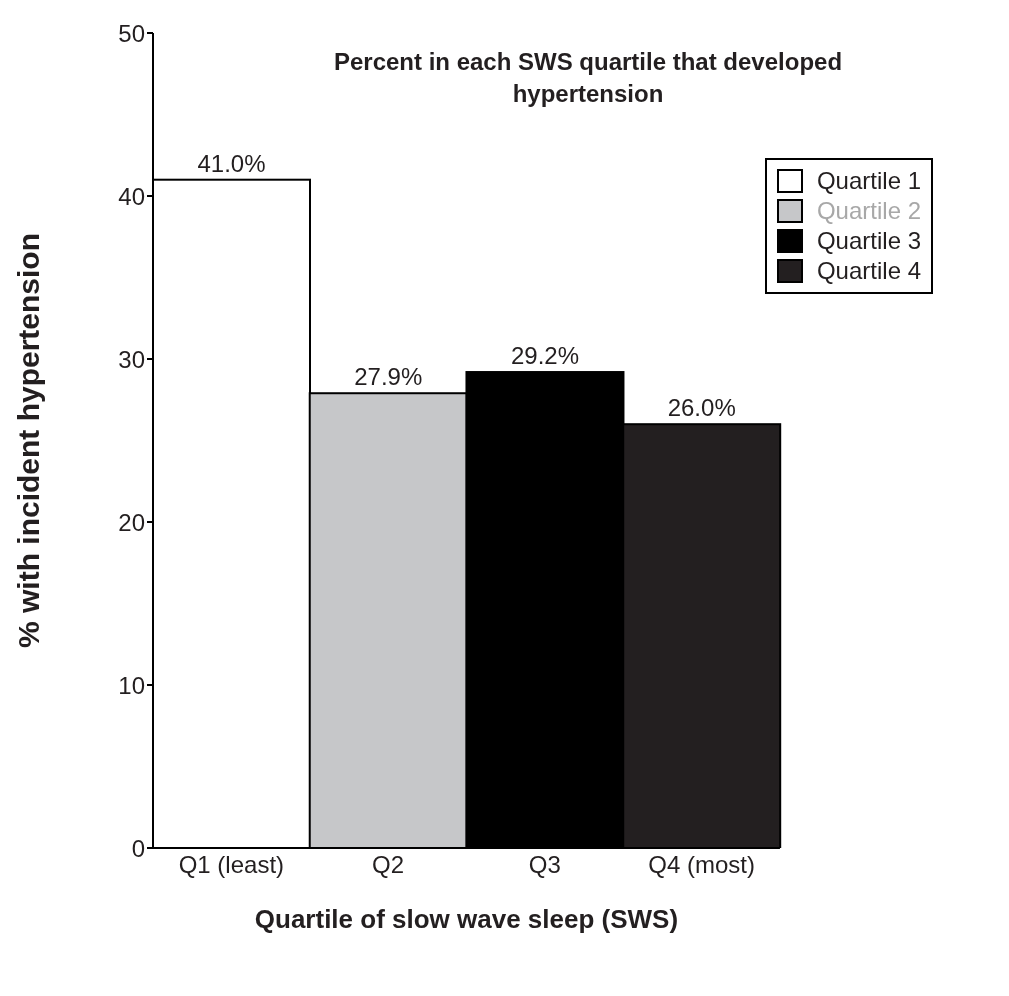  Describe the element at coordinates (544, 865) in the screenshot. I see `x-tick-label: Q3` at that location.